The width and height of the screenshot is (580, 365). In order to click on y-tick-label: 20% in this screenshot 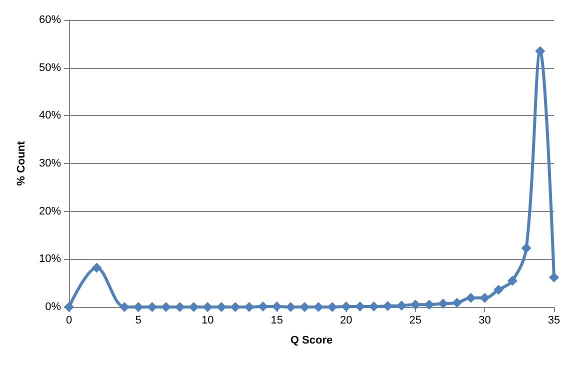, I will do `click(50, 211)`.